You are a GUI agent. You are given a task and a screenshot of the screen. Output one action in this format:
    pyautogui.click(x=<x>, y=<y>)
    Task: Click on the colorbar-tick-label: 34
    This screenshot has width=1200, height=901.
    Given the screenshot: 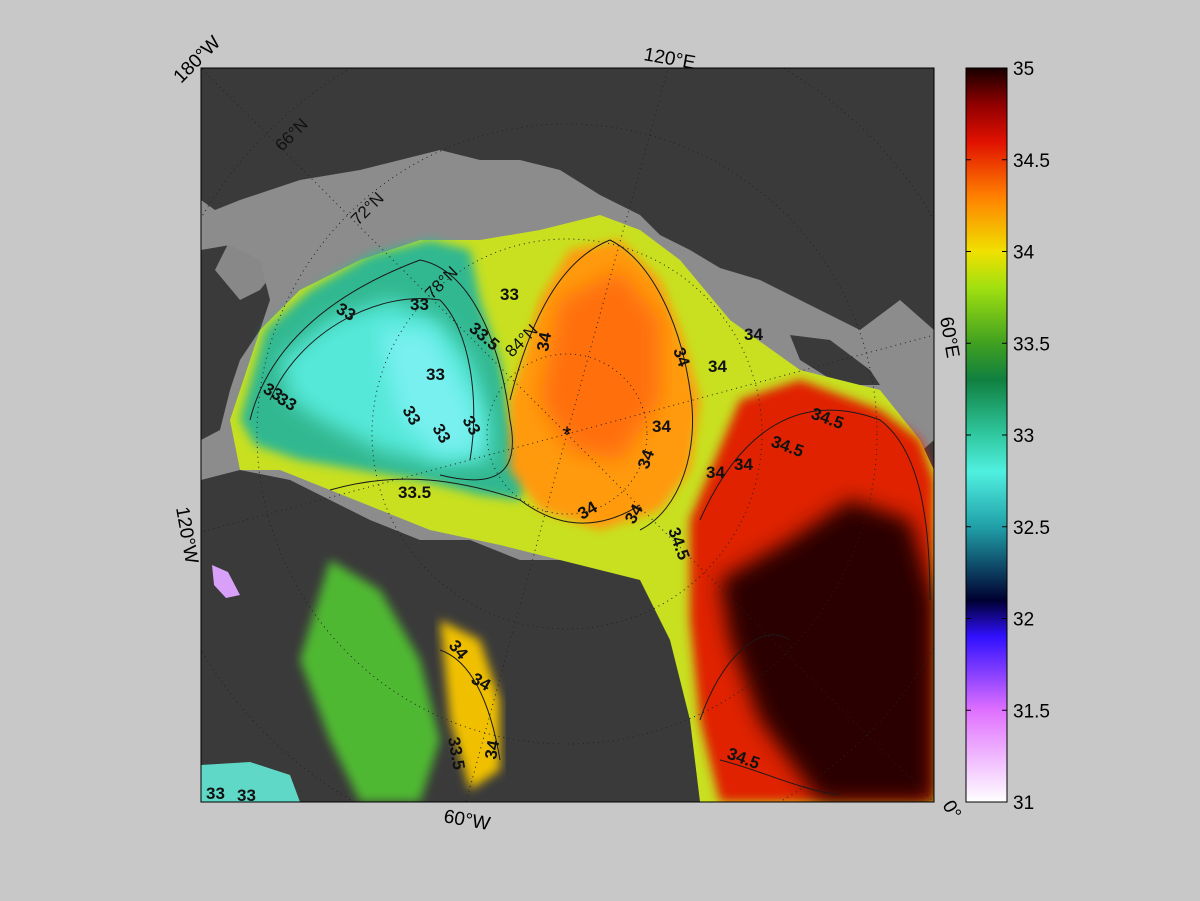 What is the action you would take?
    pyautogui.click(x=1024, y=253)
    